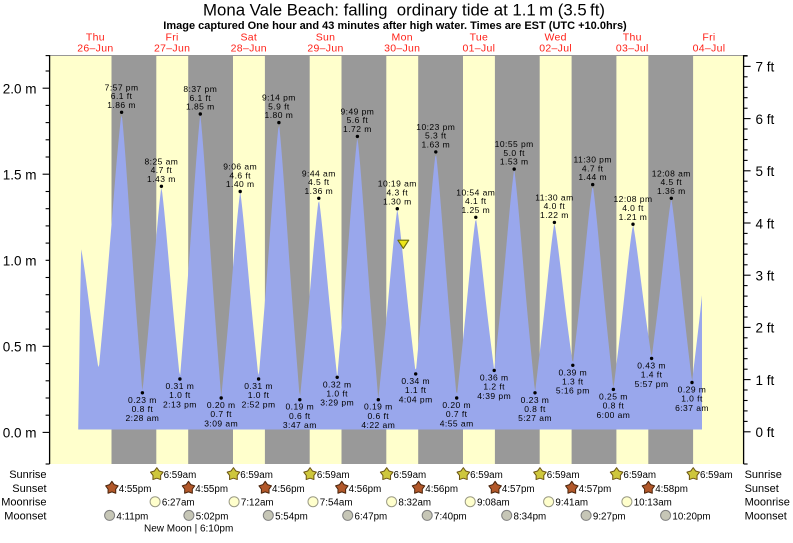 Image resolution: width=793 pixels, height=543 pixels. What do you see at coordinates (249, 49) in the screenshot?
I see `svg-text: 28–Jun` at bounding box center [249, 49].